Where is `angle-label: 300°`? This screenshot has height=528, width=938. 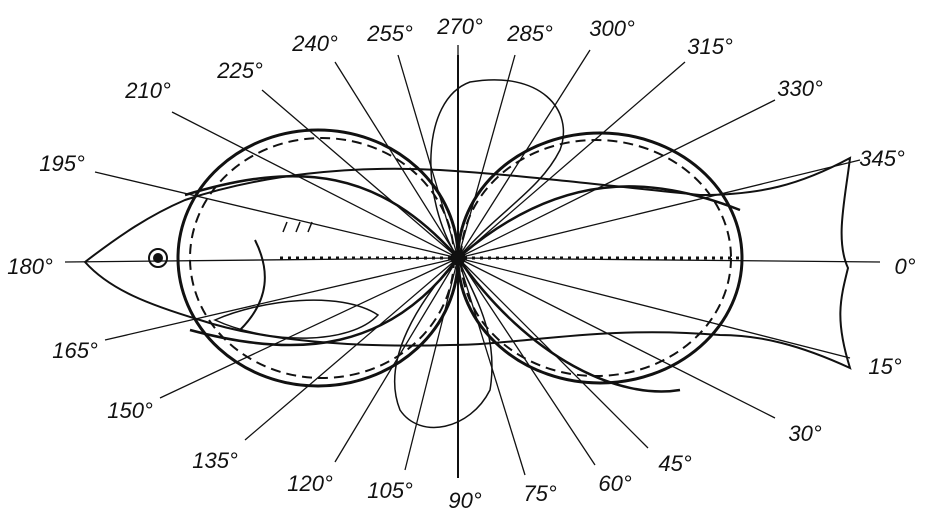
angle-label: 300° is located at coordinates (612, 28).